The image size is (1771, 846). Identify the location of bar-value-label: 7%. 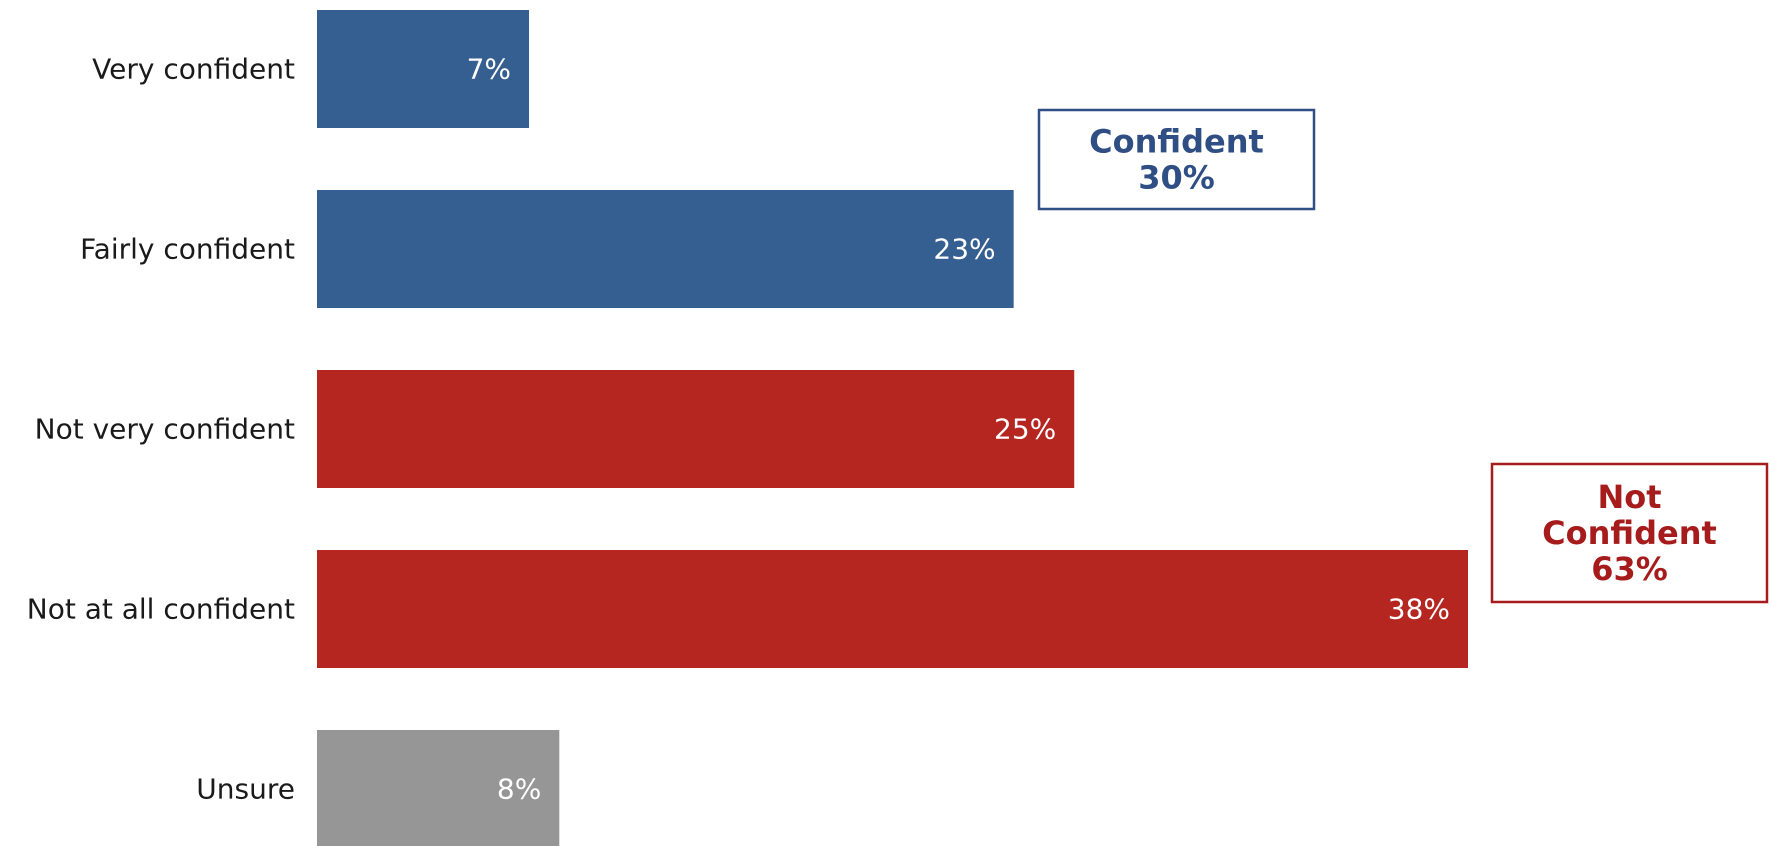
(489, 69).